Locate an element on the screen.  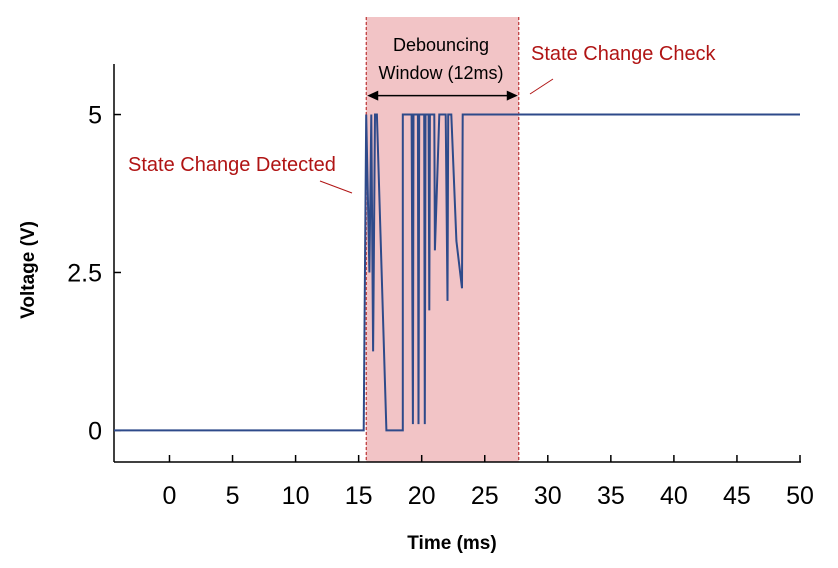
y-tick-label: 0 is located at coordinates (95, 431).